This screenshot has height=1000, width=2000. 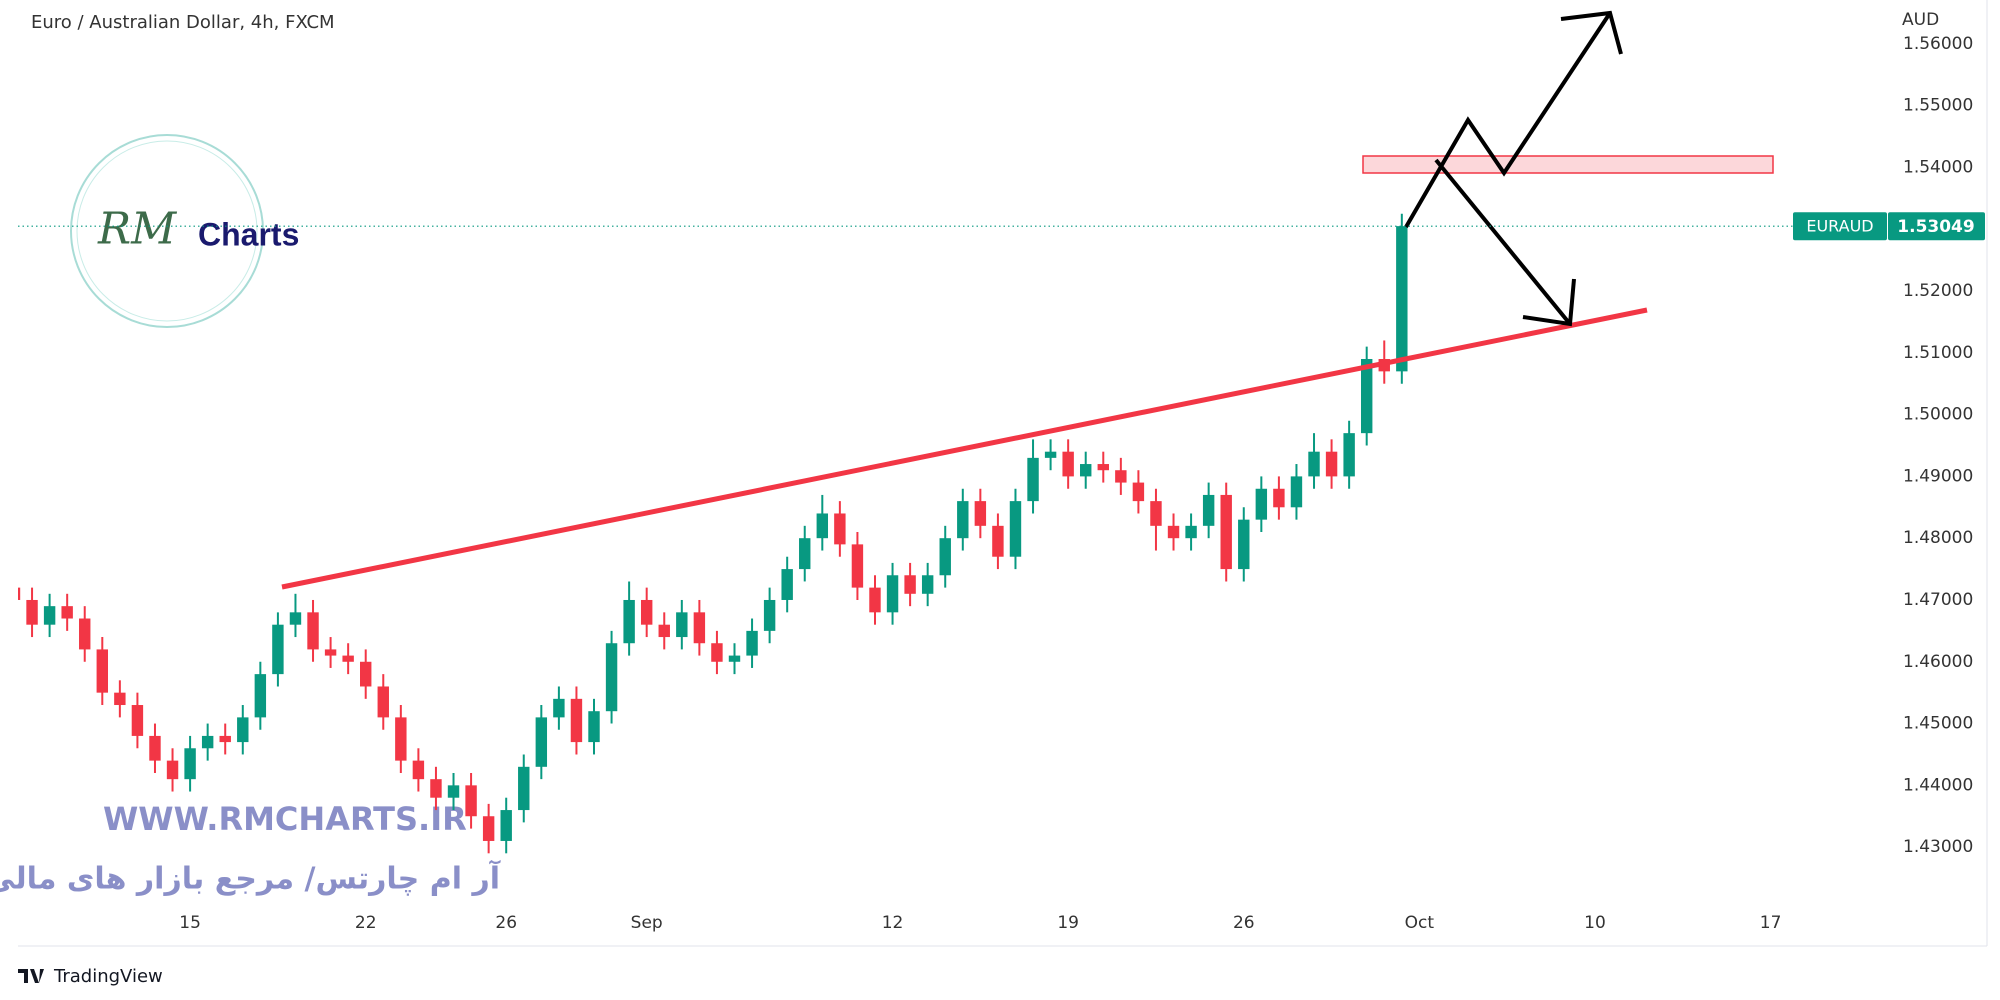 What do you see at coordinates (893, 923) in the screenshot?
I see `x-tick-label: 12` at bounding box center [893, 923].